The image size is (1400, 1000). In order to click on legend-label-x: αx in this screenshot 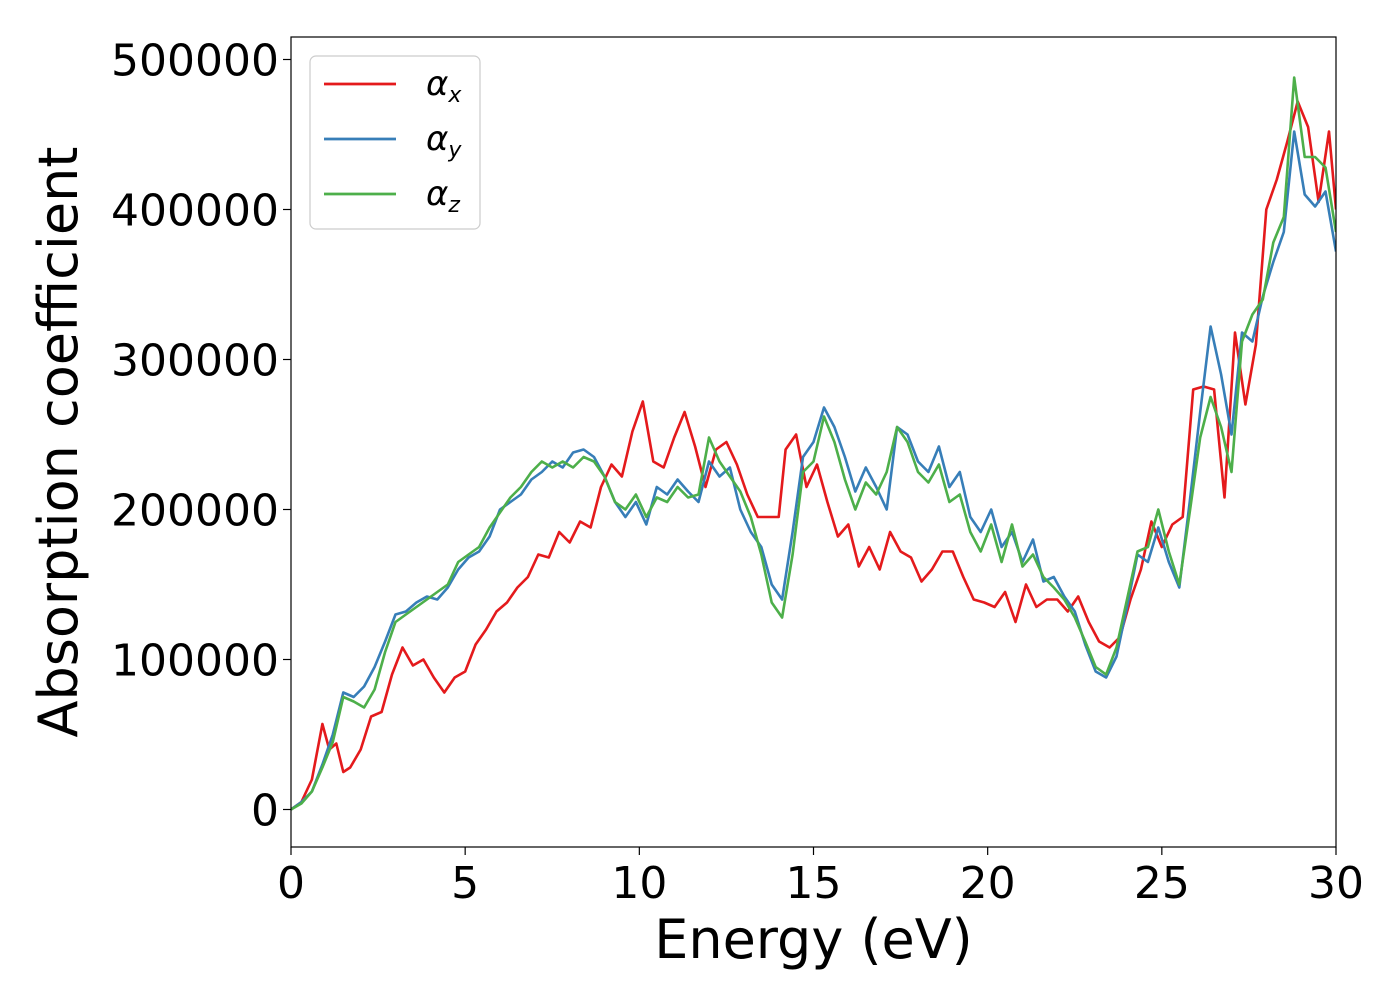, I will do `click(444, 86)`.